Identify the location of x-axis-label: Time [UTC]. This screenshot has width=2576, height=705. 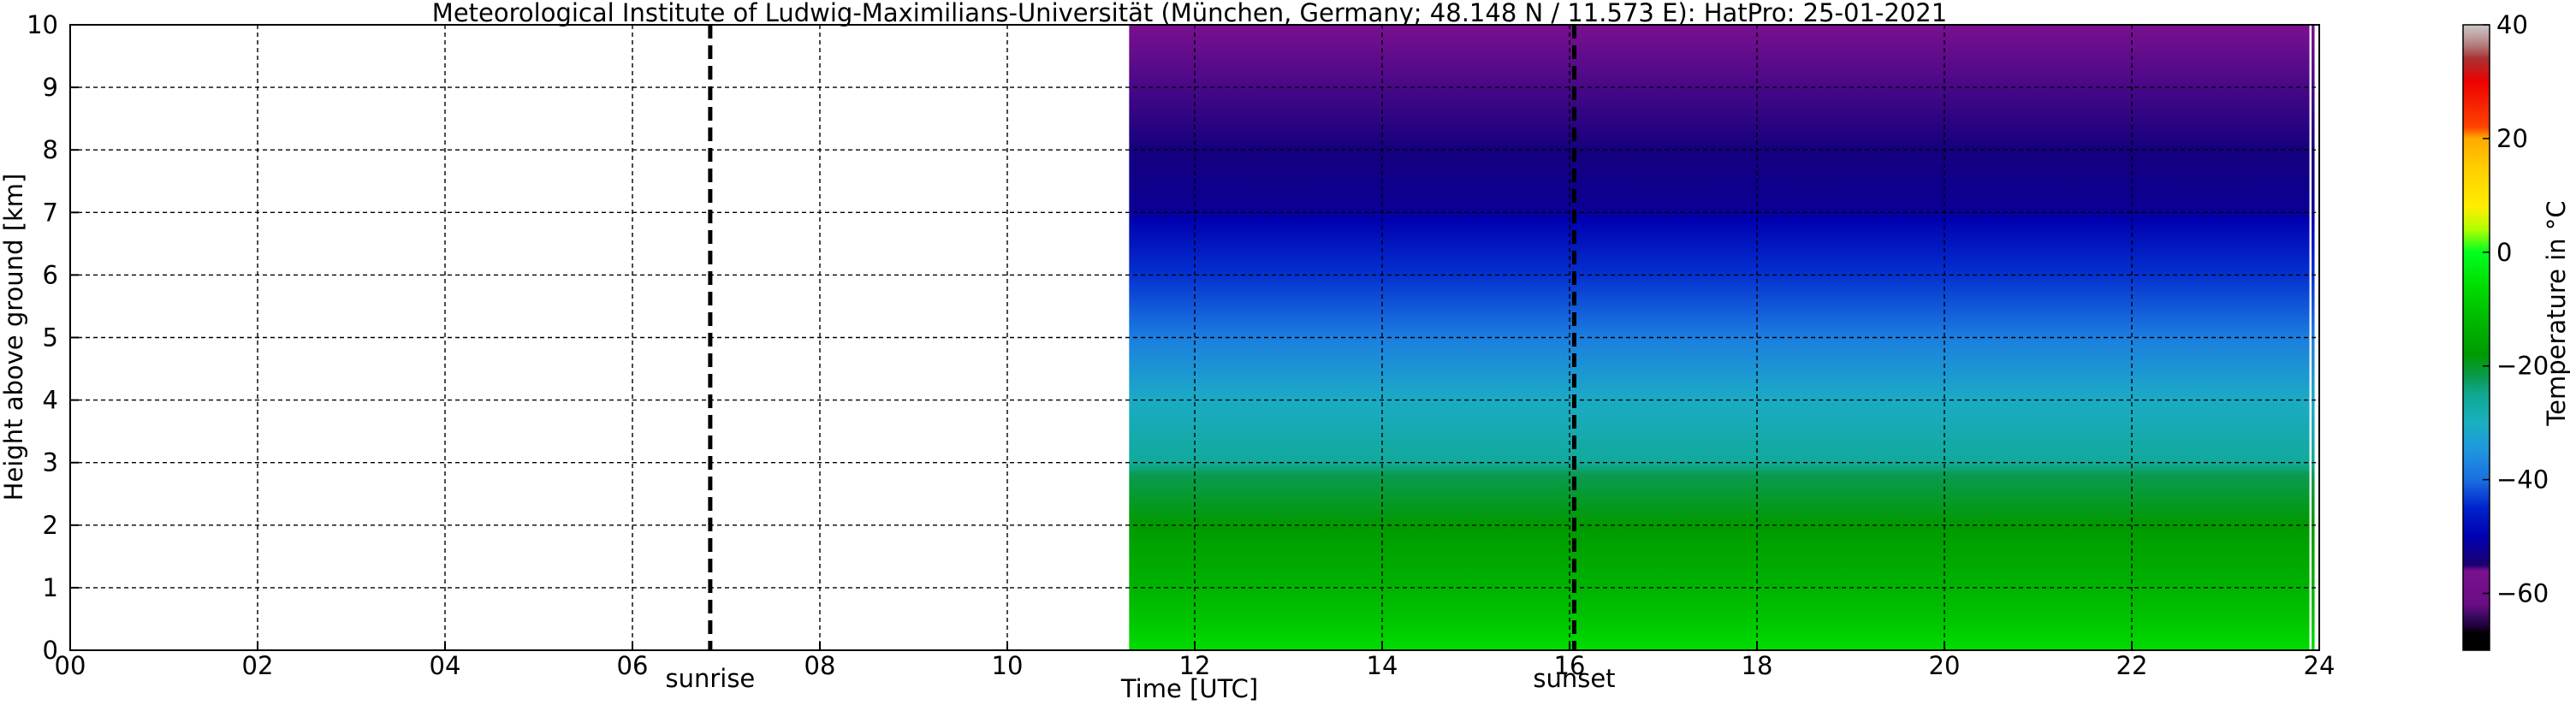
(1189, 688).